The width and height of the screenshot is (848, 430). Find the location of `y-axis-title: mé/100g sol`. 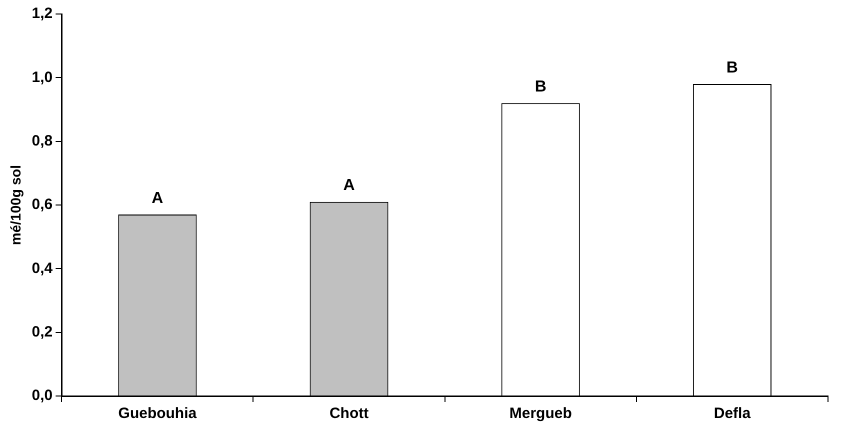

y-axis-title: mé/100g sol is located at coordinates (15, 205).